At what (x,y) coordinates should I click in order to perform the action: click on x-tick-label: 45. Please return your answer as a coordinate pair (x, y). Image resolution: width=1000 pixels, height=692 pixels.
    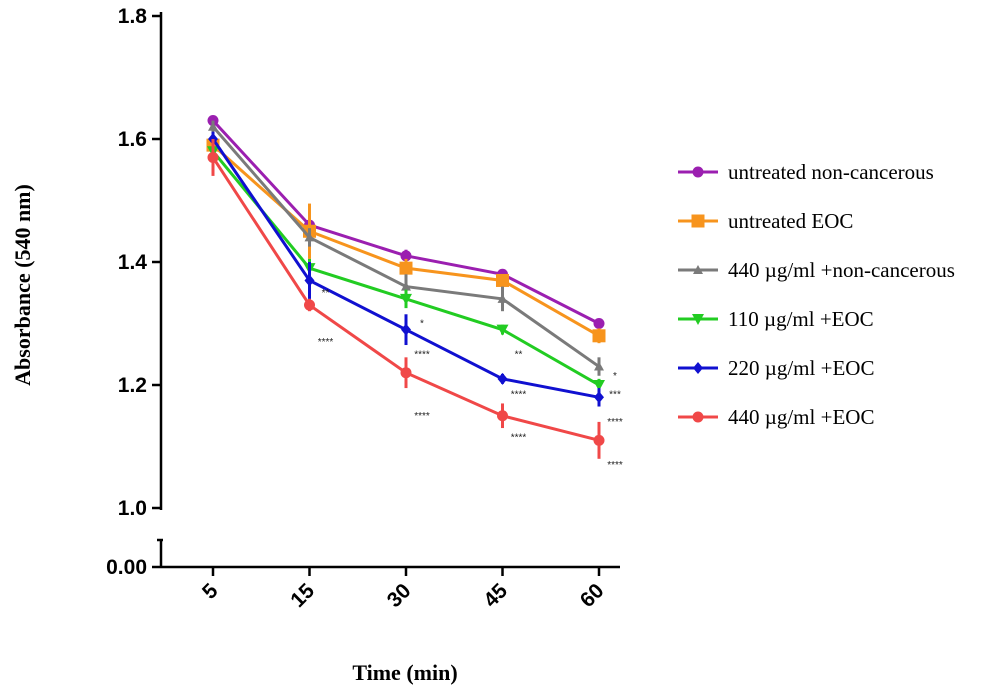
    Looking at the image, I should click on (495, 595).